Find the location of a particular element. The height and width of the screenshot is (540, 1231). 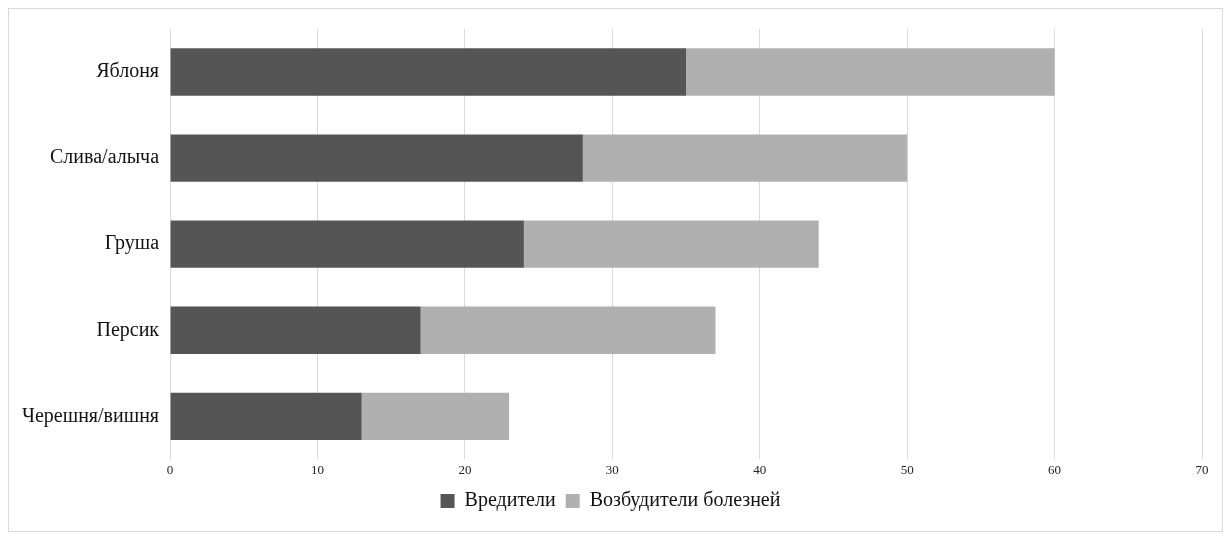

y-tick-label: Слива/алыча is located at coordinates (105, 156).